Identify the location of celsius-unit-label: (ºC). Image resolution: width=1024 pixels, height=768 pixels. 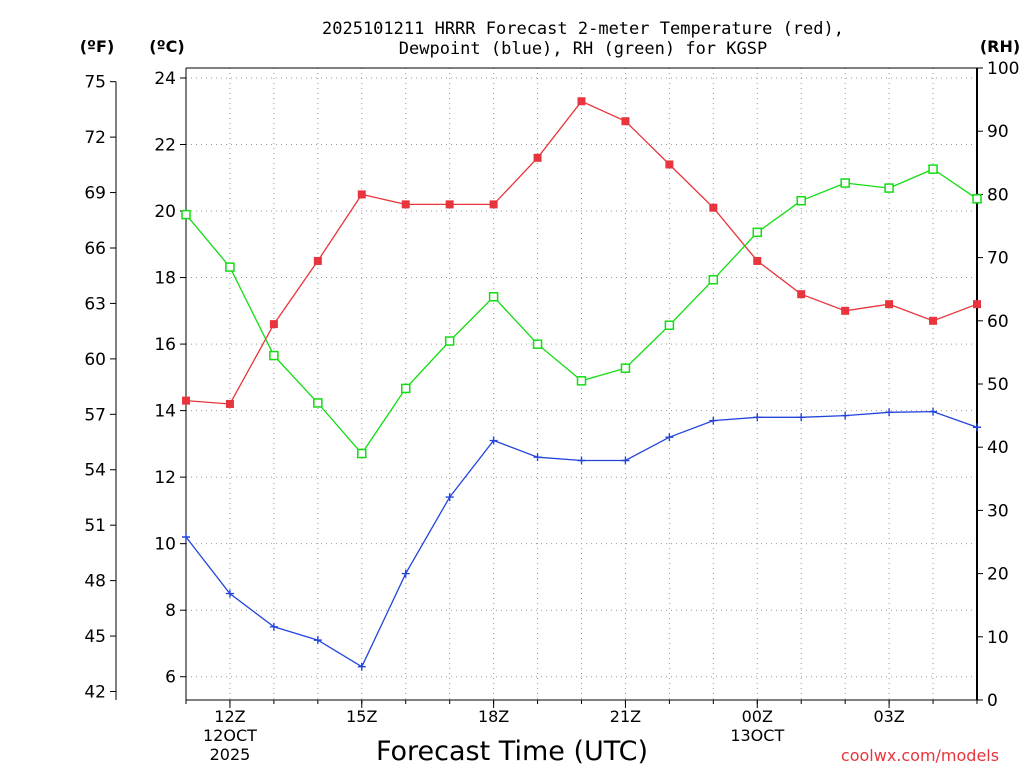
(166, 46).